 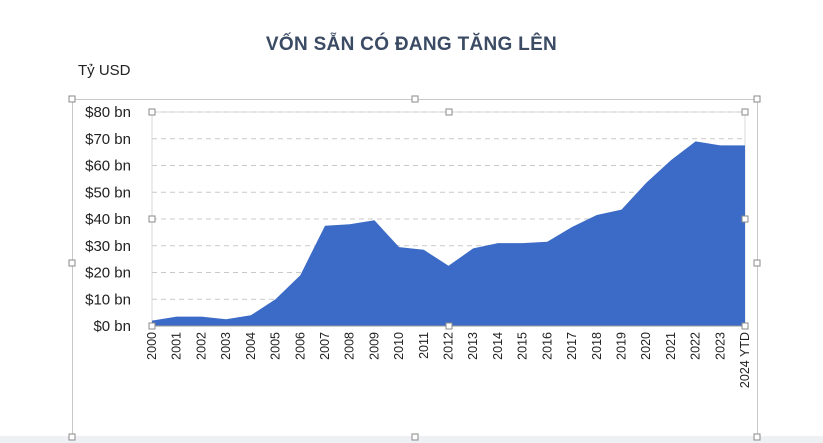 I want to click on chart-title: VỐN SẴN CÓ ĐANG TĂNG LÊN, so click(x=411, y=44).